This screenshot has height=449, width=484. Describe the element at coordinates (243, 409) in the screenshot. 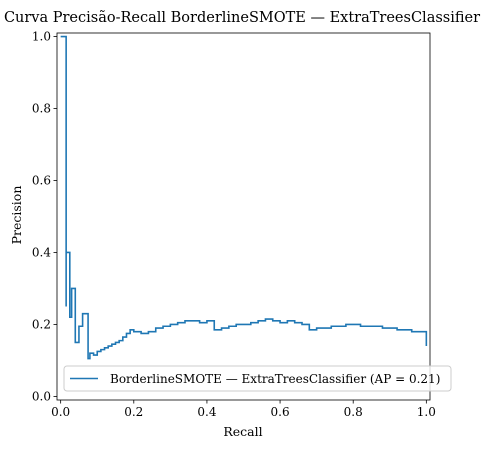

I see `x-axis-ticks: 0.0 0.2 0.4 0.6 0.8 1.0` at that location.